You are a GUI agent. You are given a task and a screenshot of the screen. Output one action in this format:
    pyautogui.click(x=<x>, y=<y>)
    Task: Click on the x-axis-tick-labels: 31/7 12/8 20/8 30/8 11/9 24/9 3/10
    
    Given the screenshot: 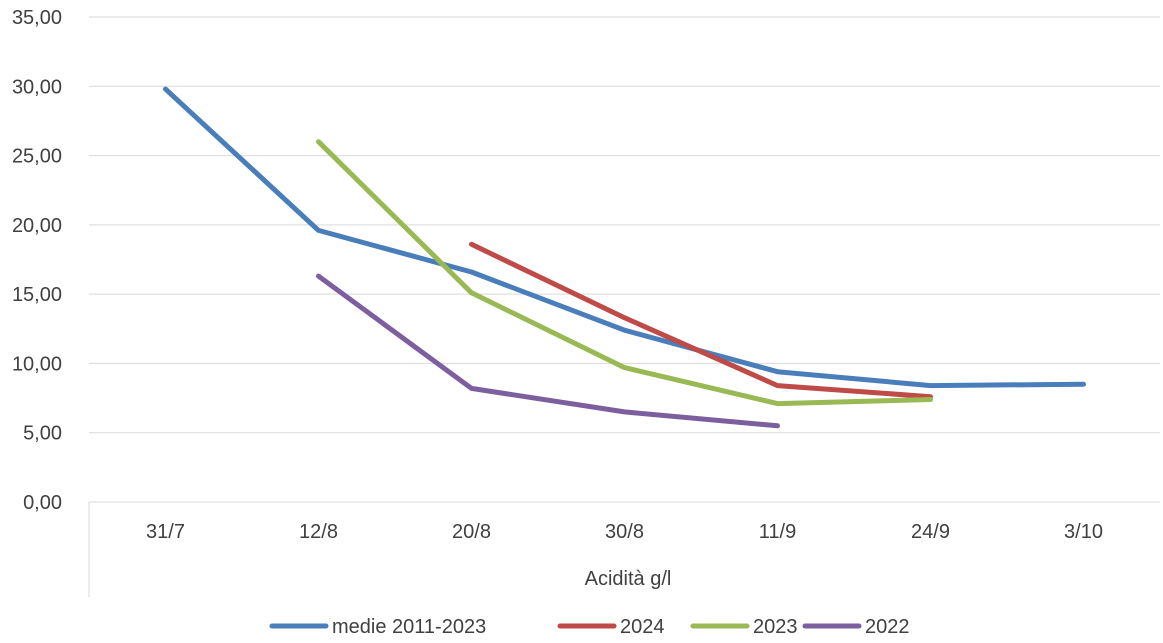 What is the action you would take?
    pyautogui.click(x=624, y=532)
    